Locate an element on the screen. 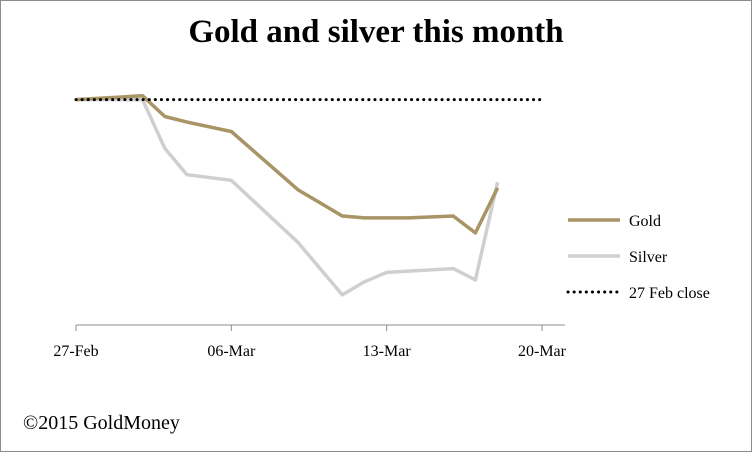 The height and width of the screenshot is (452, 752). x-tick-label: 13-Mar is located at coordinates (387, 351).